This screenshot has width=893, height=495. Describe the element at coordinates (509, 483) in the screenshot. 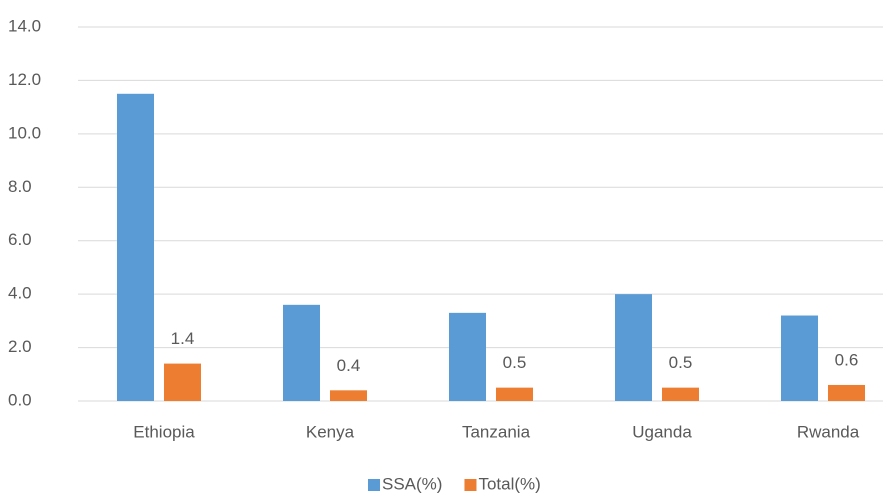

I see `legend-label: Total(%)` at that location.